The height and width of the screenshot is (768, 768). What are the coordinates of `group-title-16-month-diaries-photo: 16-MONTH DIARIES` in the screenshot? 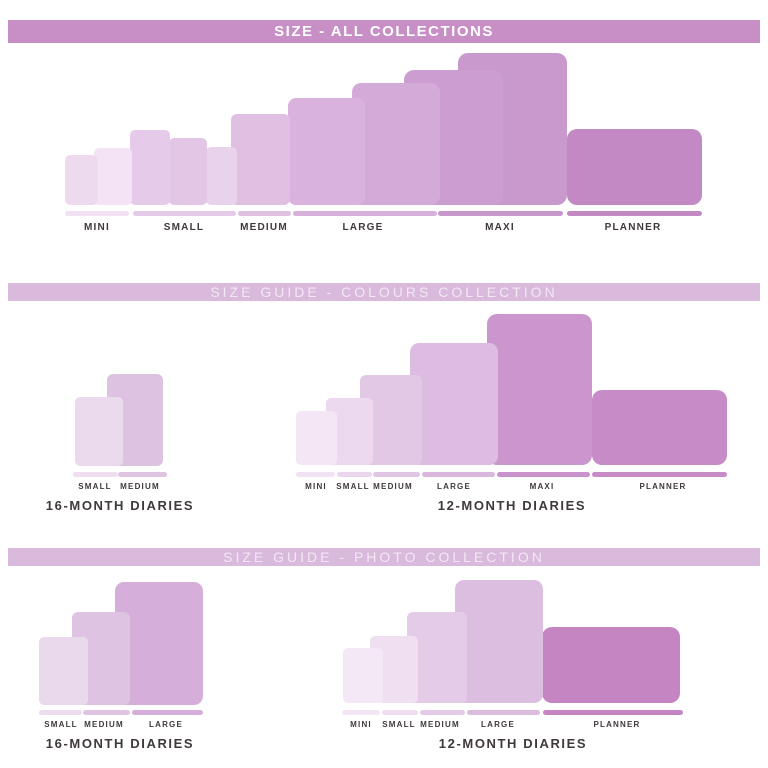 It's located at (120, 743).